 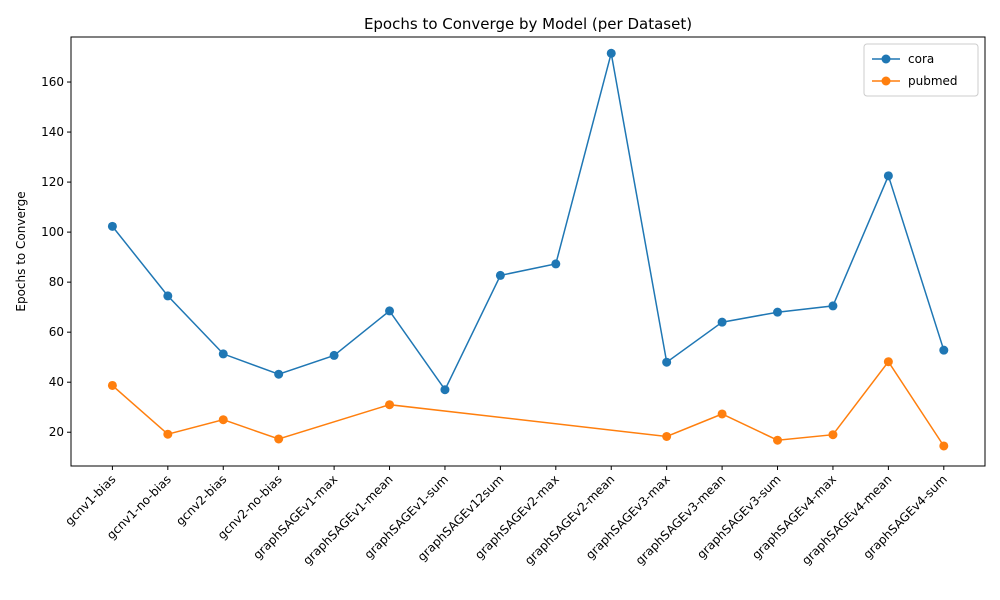 I want to click on x-tick-label: graphSAGEv4-mean, so click(x=846, y=519).